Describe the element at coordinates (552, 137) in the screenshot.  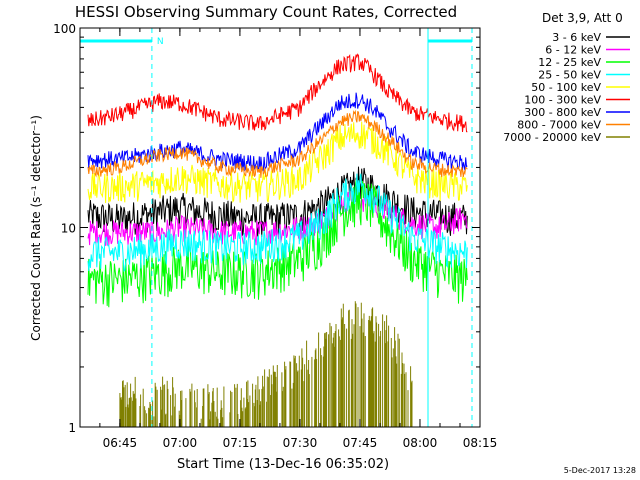
I see `legend-entry-label: 7000 - 20000 keV` at that location.